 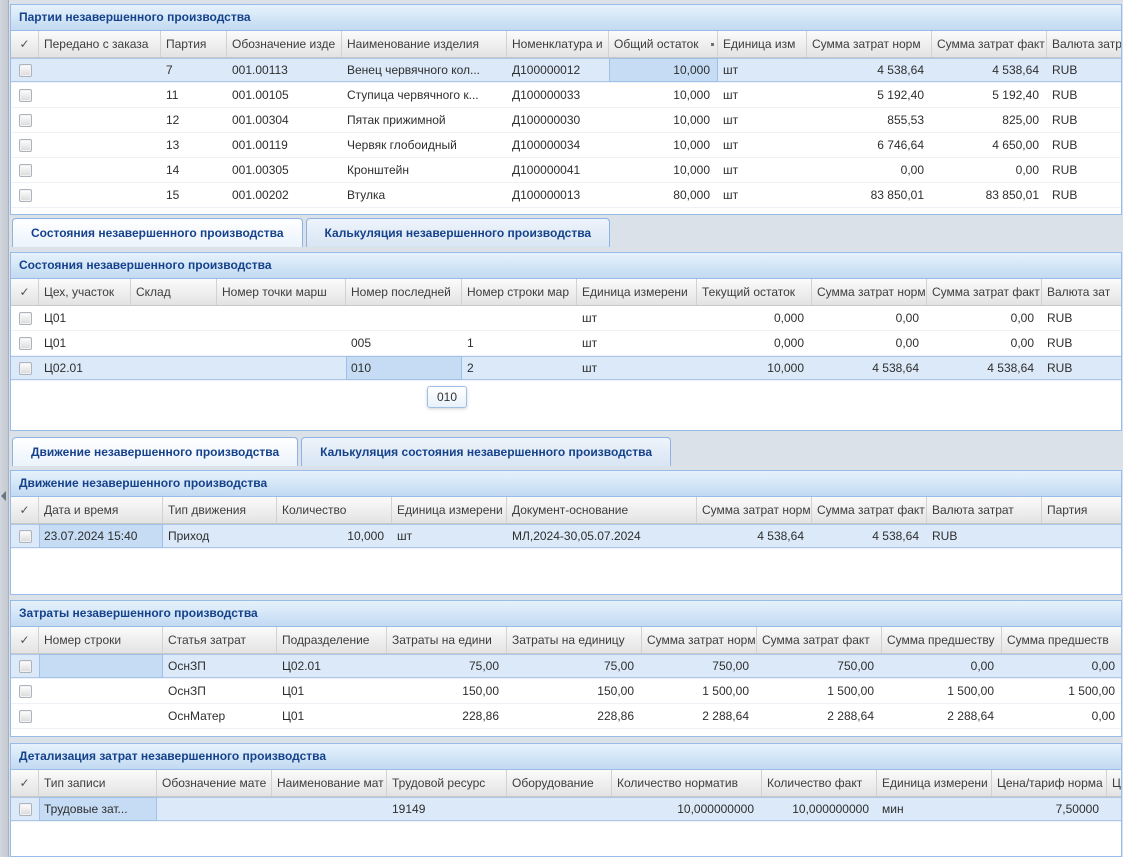 What do you see at coordinates (1015, 145) in the screenshot?
I see `grid-cell: 4 650,00` at bounding box center [1015, 145].